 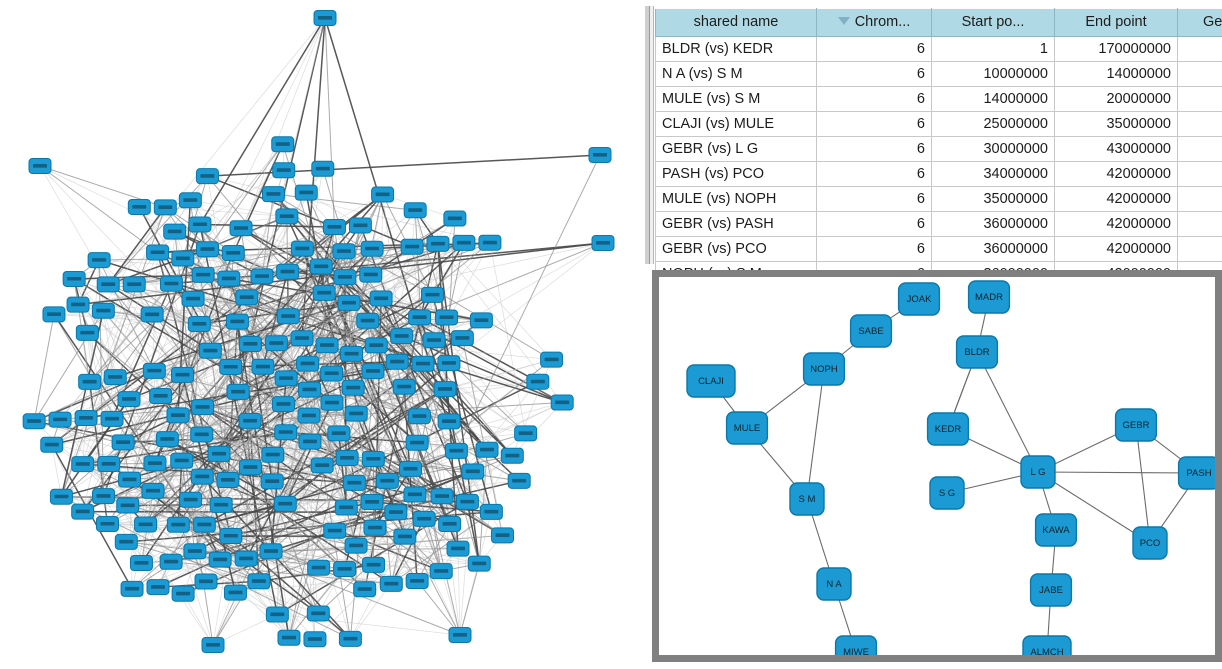 What do you see at coordinates (919, 299) in the screenshot?
I see `subnetwork-node: JOAK` at bounding box center [919, 299].